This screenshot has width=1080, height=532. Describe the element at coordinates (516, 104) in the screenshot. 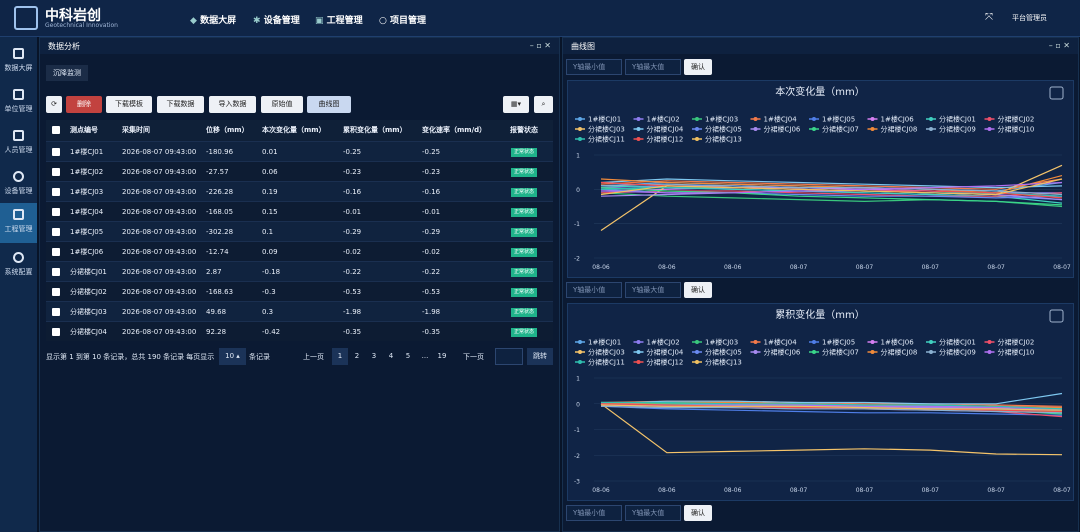

I see `columns-button: ▦▾` at that location.